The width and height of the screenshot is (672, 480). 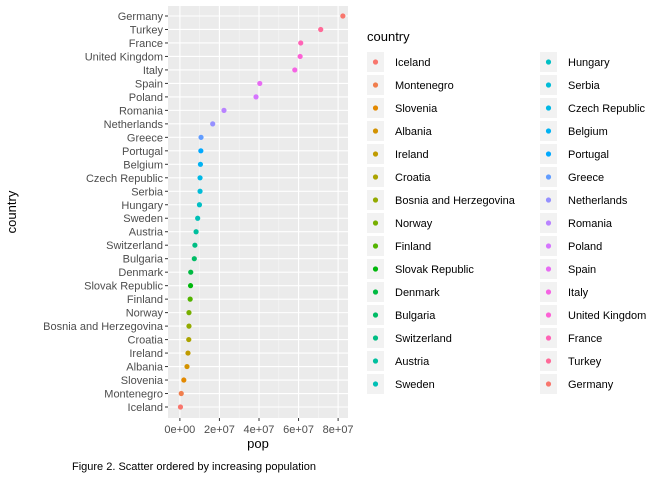 I want to click on legend-label: Bulgaria, so click(x=415, y=316).